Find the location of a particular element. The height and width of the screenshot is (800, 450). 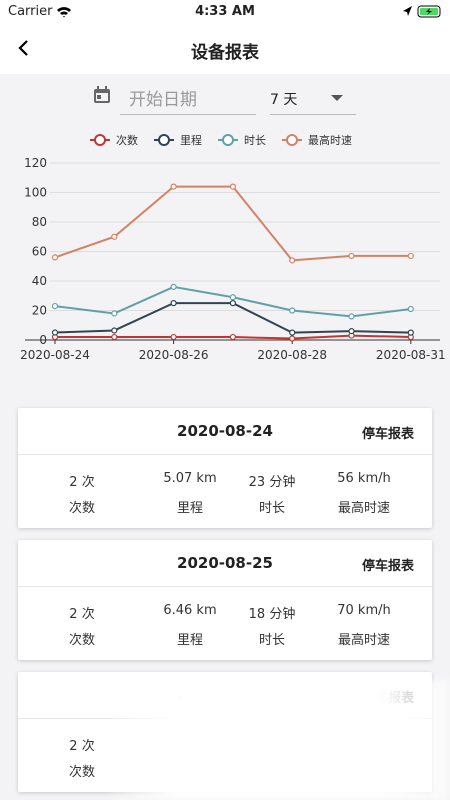

y-tick-label: 80 is located at coordinates (39, 222).